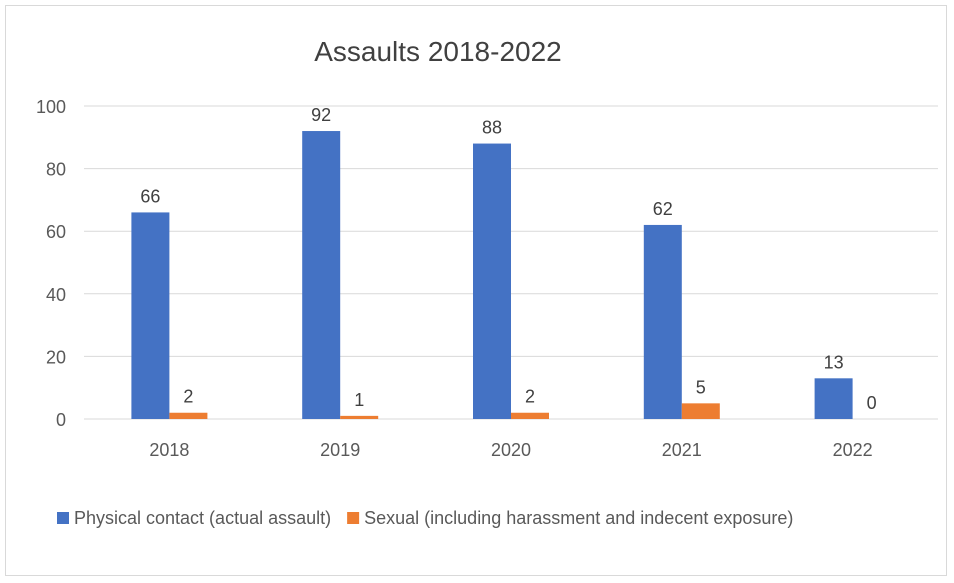 Image resolution: width=954 pixels, height=583 pixels. I want to click on bar-sexual-2020, so click(530, 415).